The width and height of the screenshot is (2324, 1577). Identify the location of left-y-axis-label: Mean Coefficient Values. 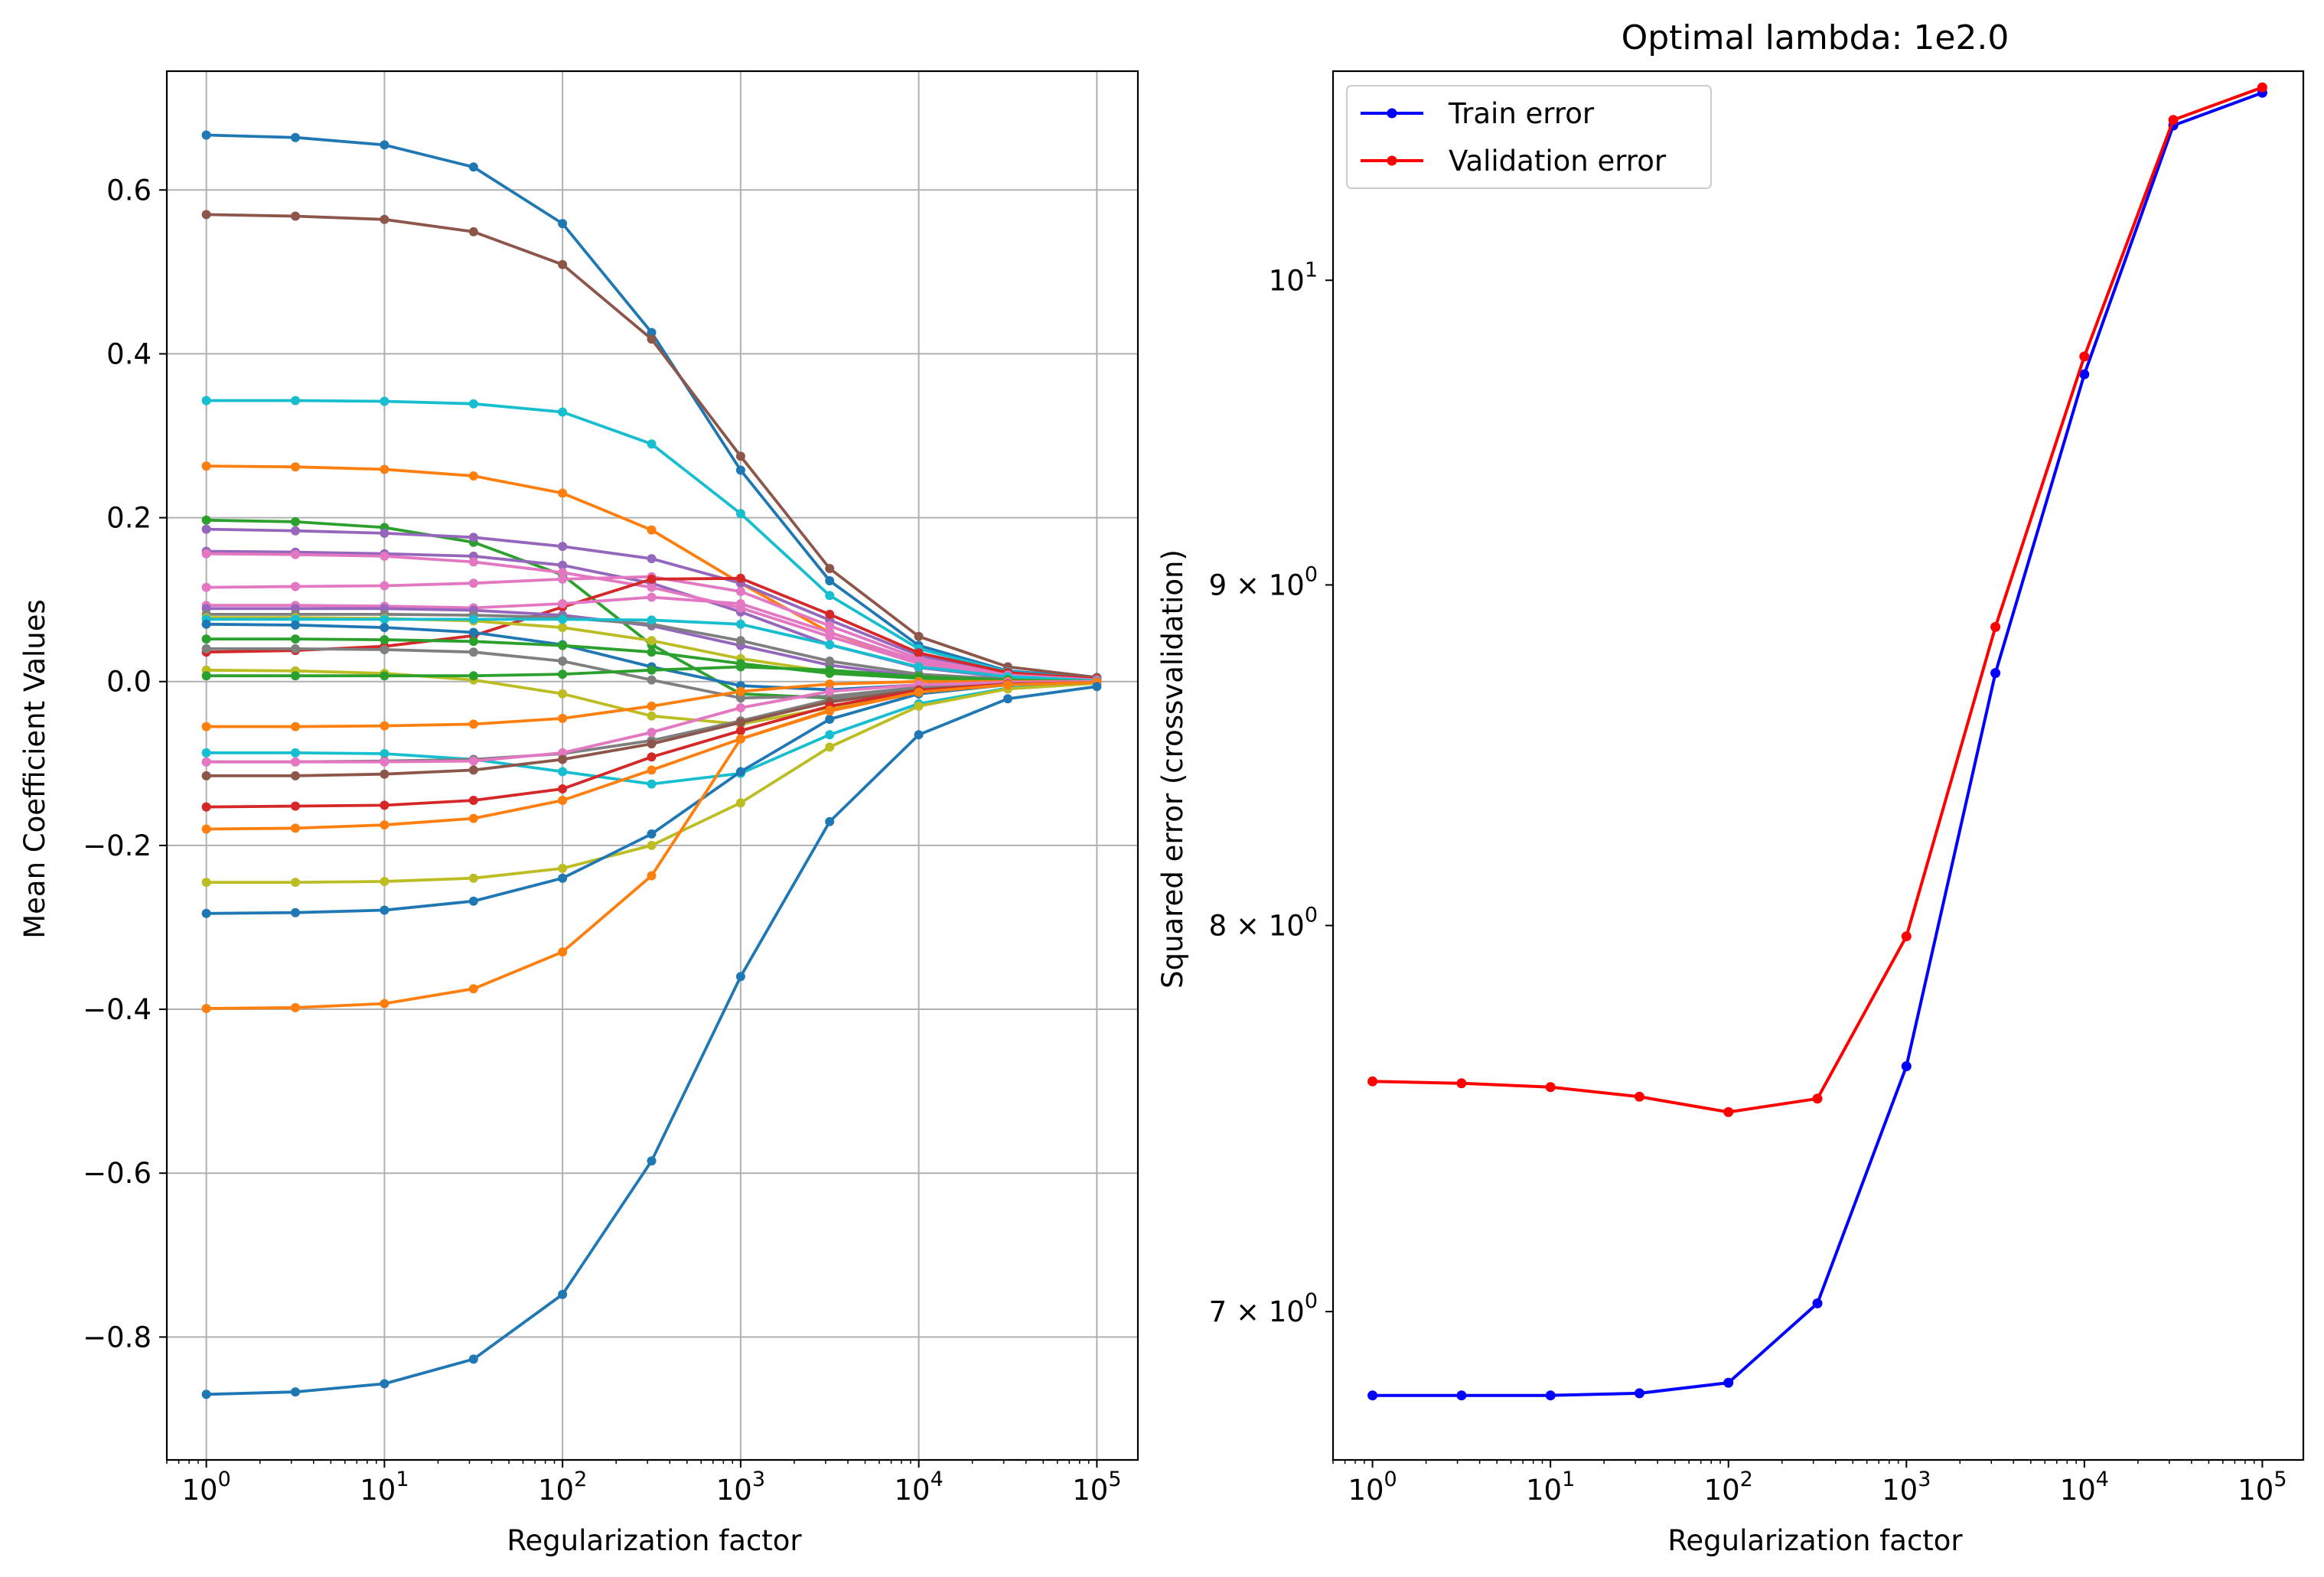
(34, 769).